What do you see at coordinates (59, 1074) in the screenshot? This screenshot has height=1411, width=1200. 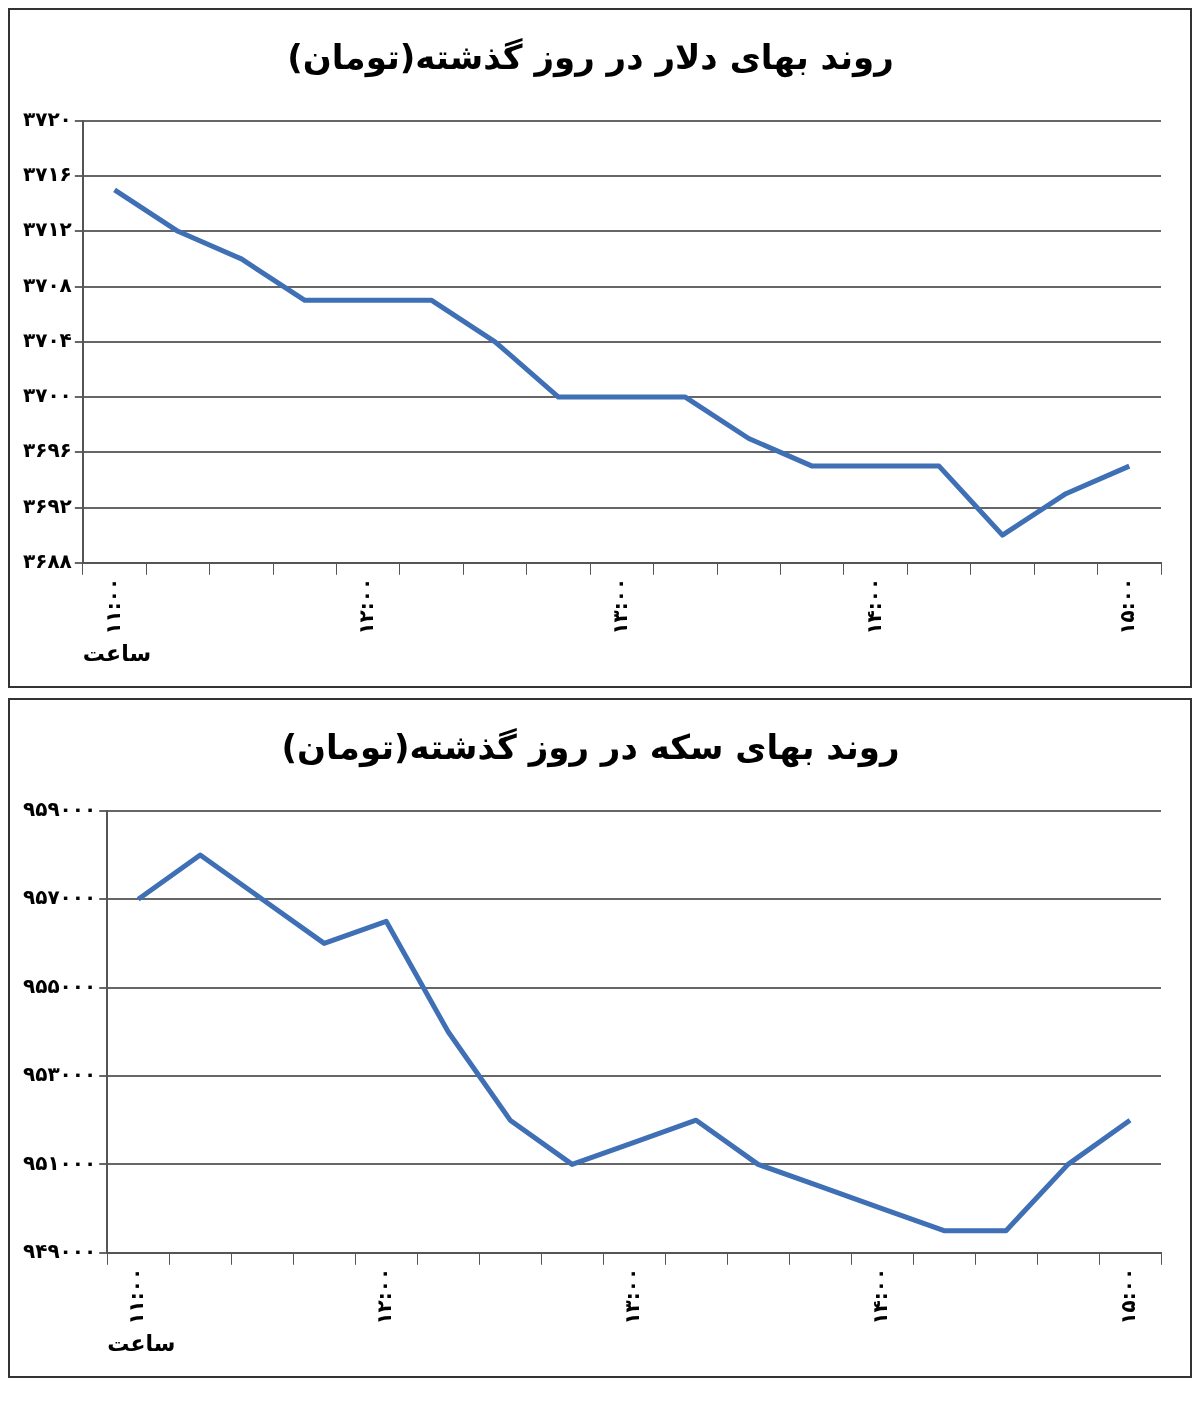 I see `y-tick-label: ۹۵۳۰۰۰` at bounding box center [59, 1074].